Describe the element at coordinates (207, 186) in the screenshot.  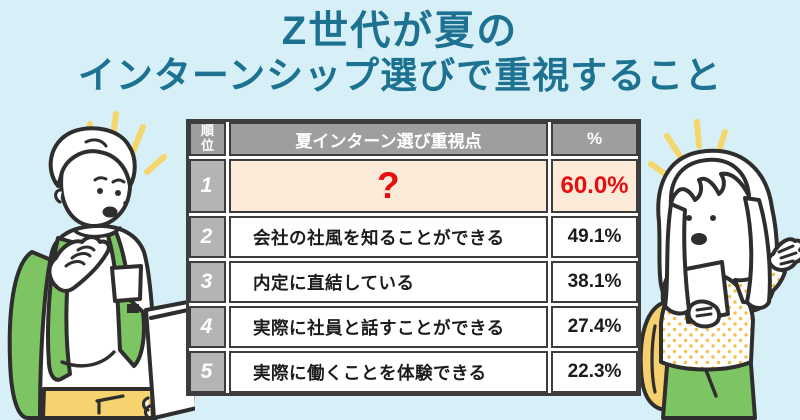
I see `rank-1: 1` at that location.